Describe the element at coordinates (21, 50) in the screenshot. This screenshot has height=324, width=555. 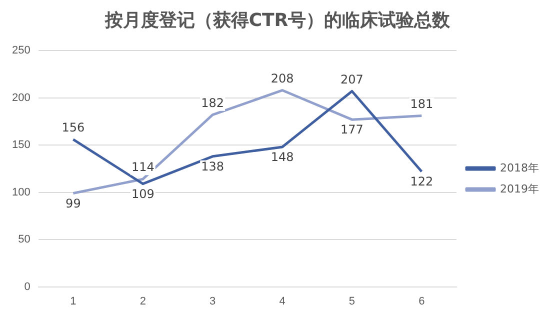
I see `y-tick-label: 250` at that location.